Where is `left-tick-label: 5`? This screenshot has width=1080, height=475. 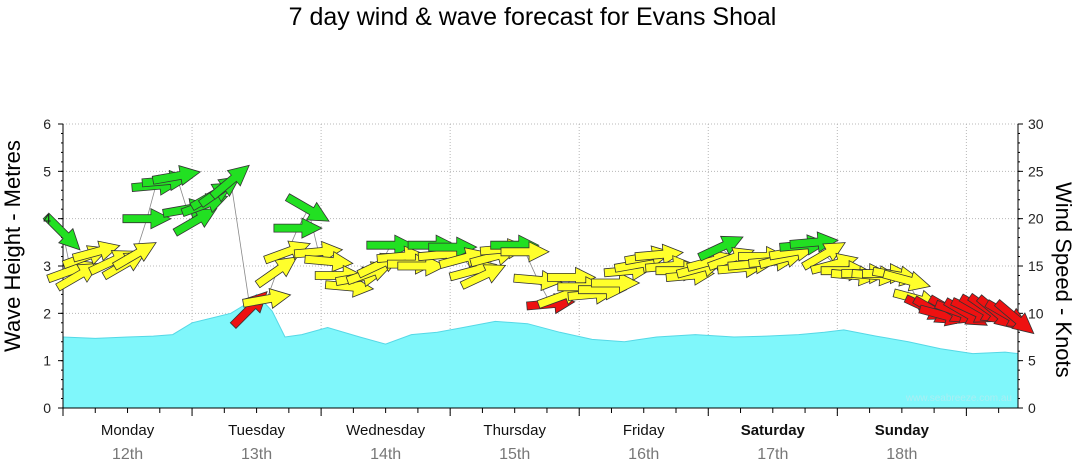
left-tick-label: 5 is located at coordinates (47, 171).